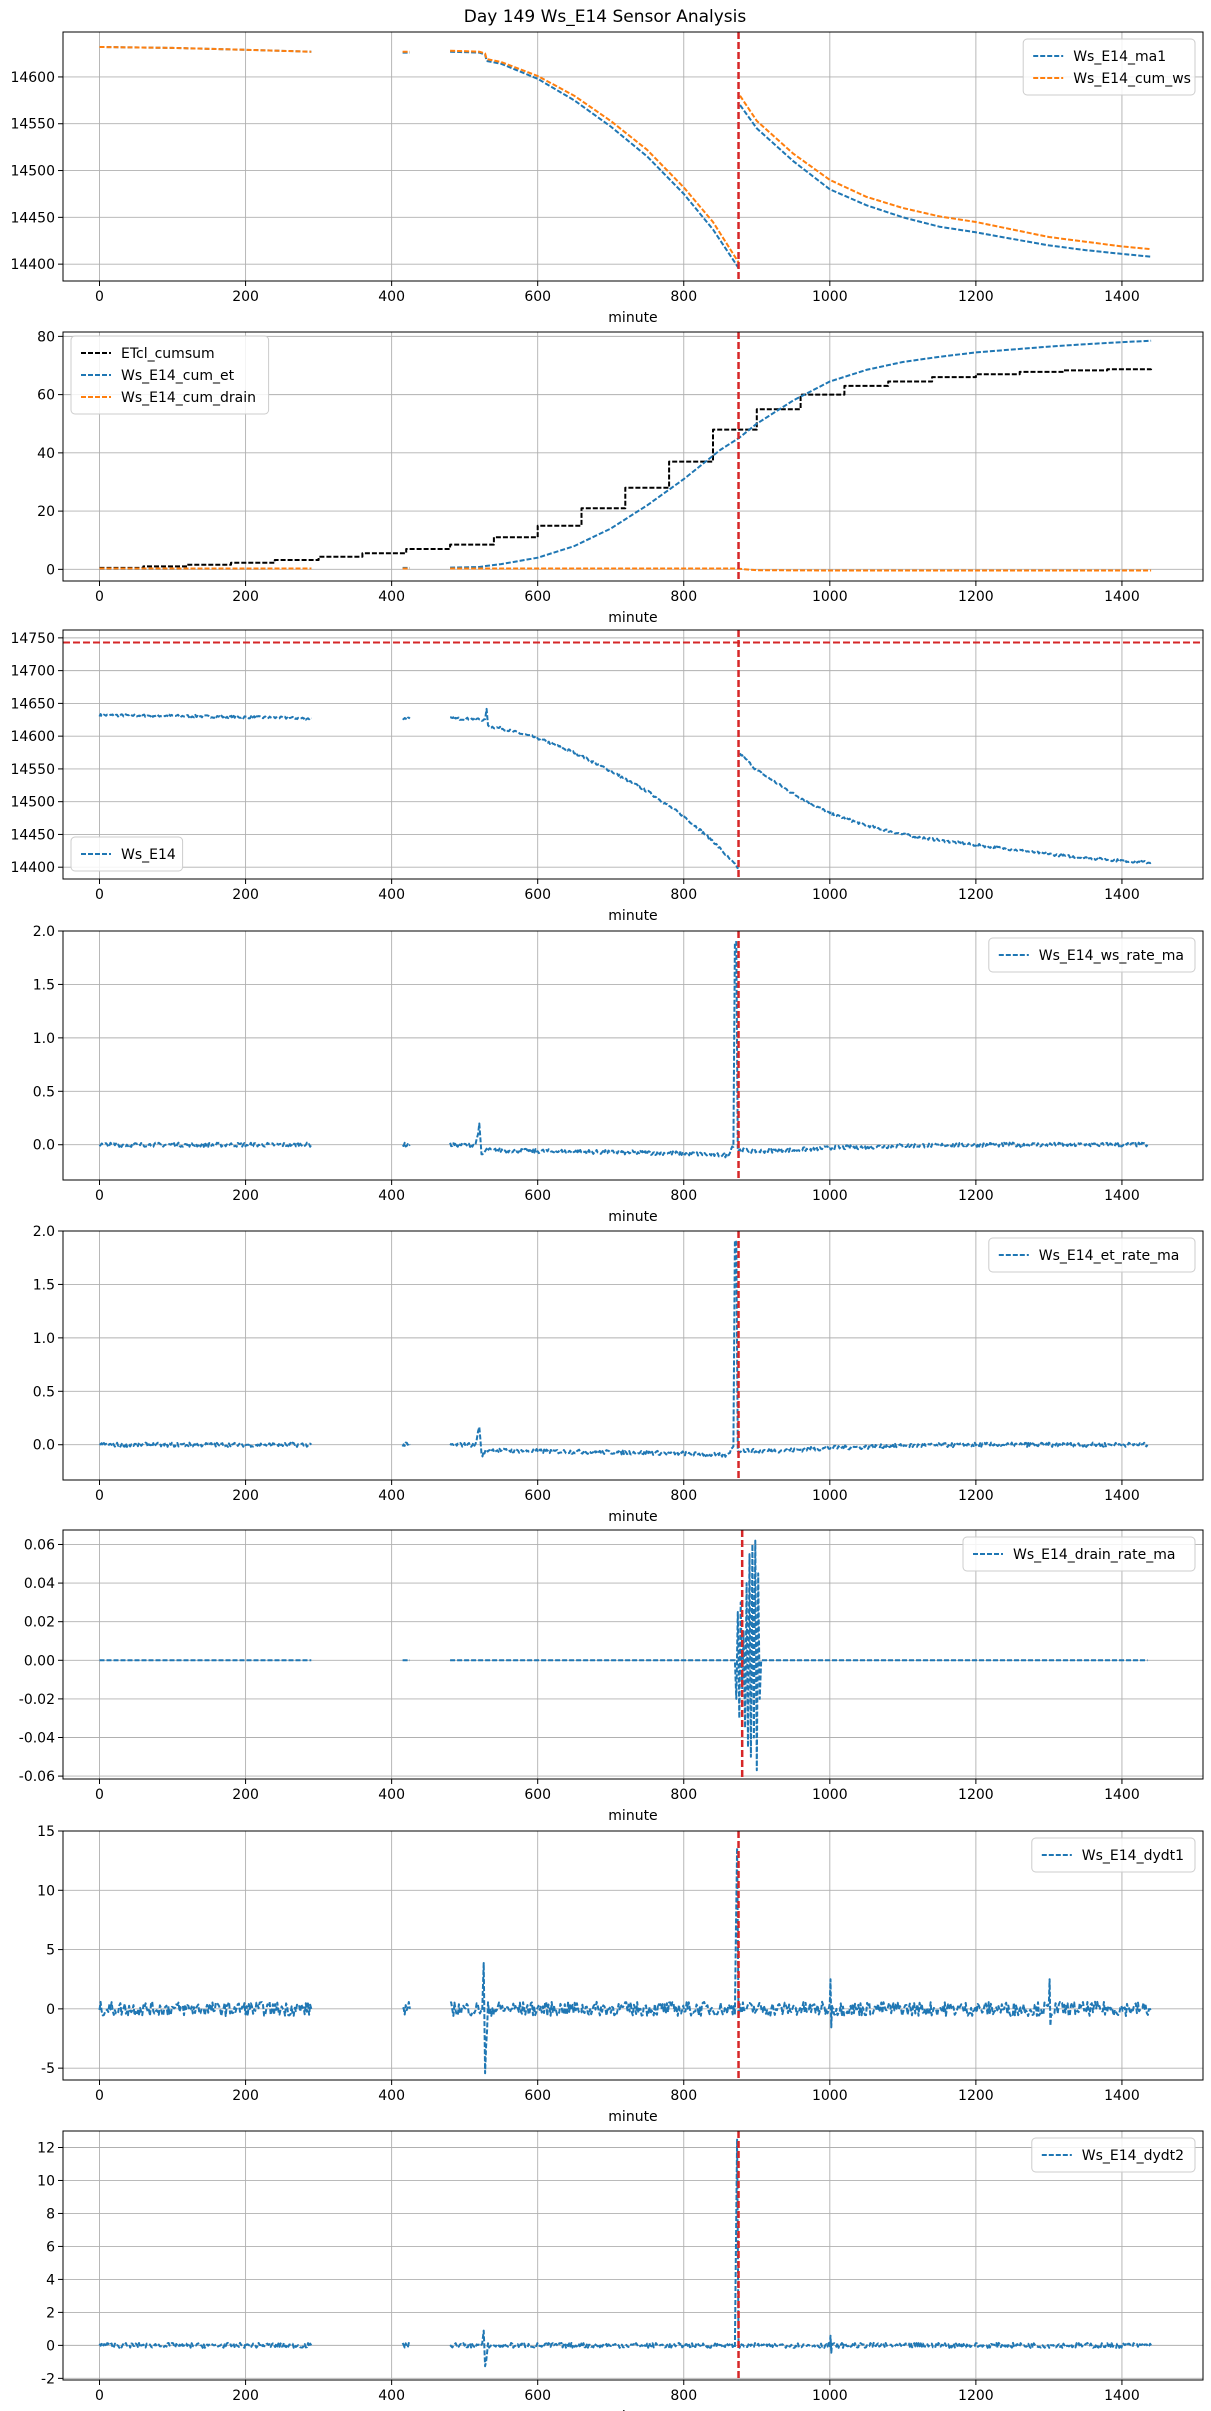 This screenshot has width=1211, height=2411. What do you see at coordinates (623, 1050) in the screenshot?
I see `series-Ws_E14_ws_rate_ma` at bounding box center [623, 1050].